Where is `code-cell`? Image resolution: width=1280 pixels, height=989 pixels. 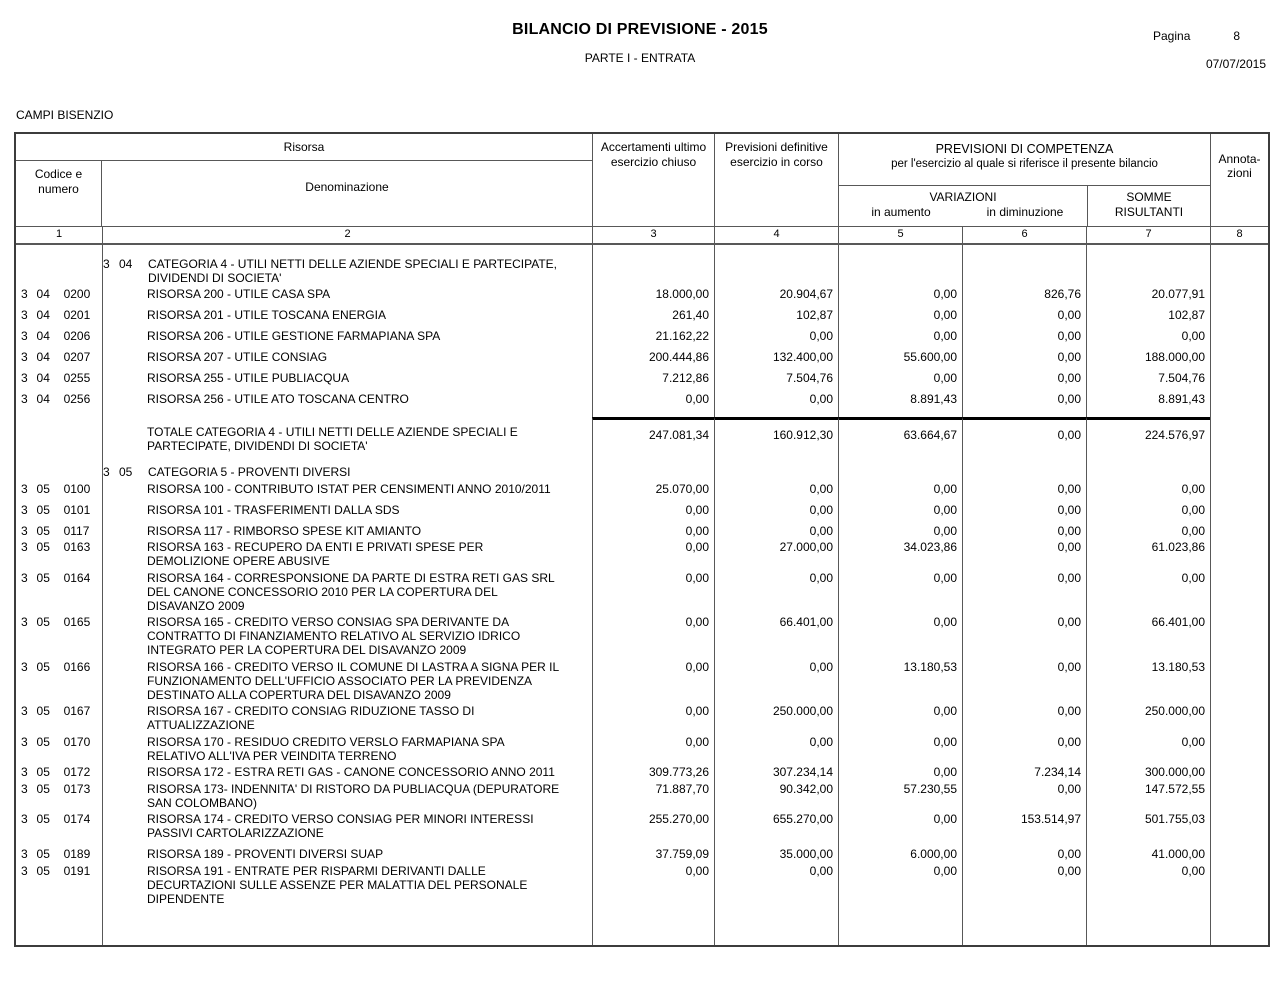 code-cell is located at coordinates (59, 466).